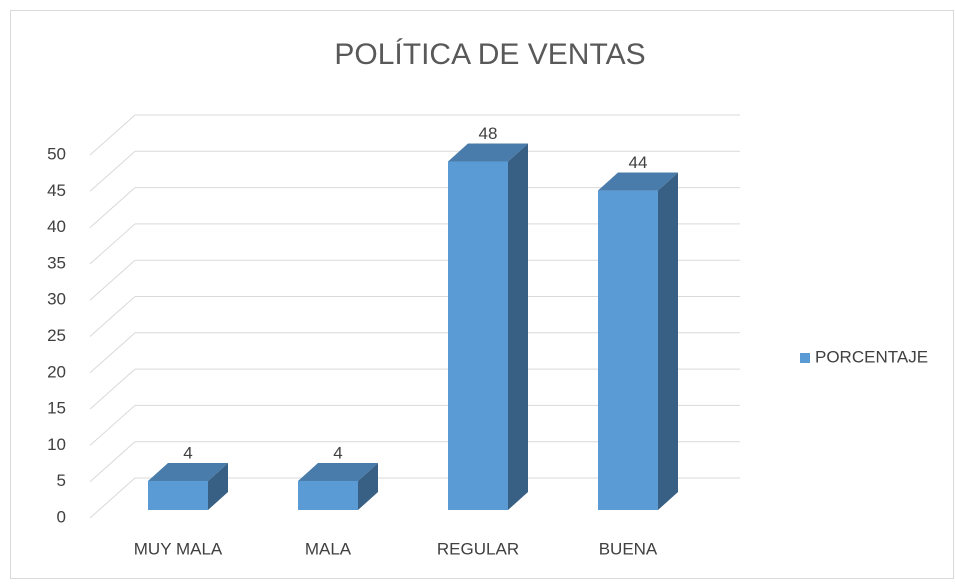 The height and width of the screenshot is (585, 955). What do you see at coordinates (61, 516) in the screenshot?
I see `y-tick-label: 0` at bounding box center [61, 516].